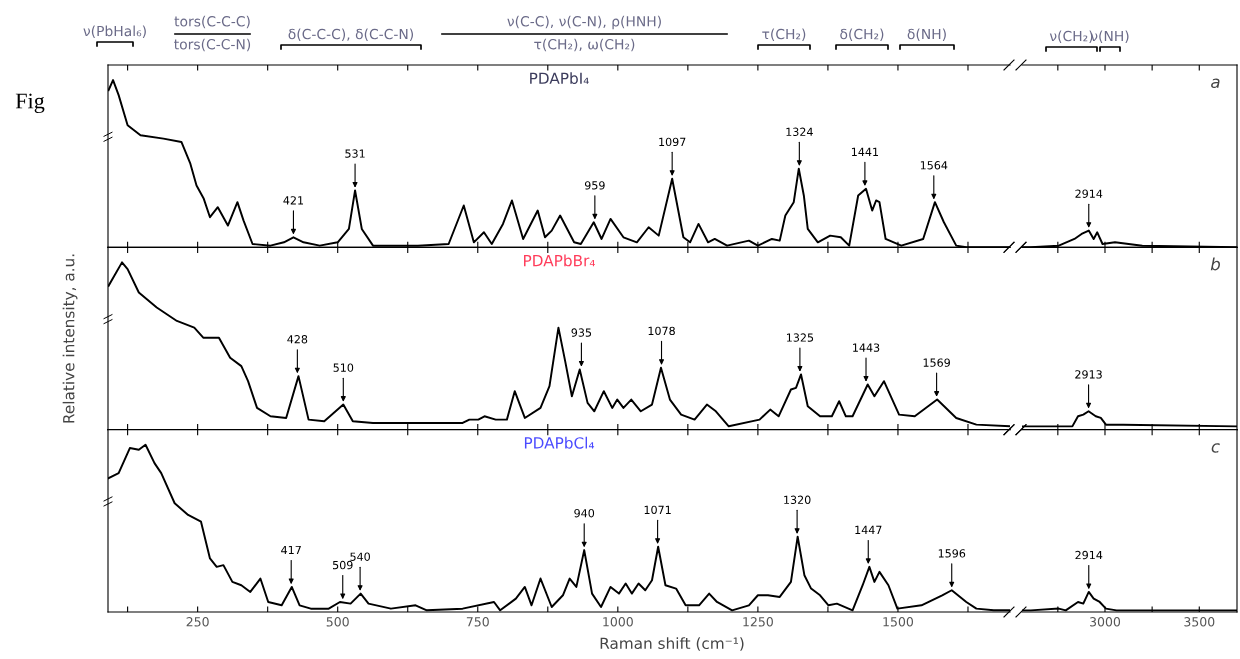 The height and width of the screenshot is (659, 1240). Describe the element at coordinates (936, 362) in the screenshot. I see `annotation: 1569` at that location.